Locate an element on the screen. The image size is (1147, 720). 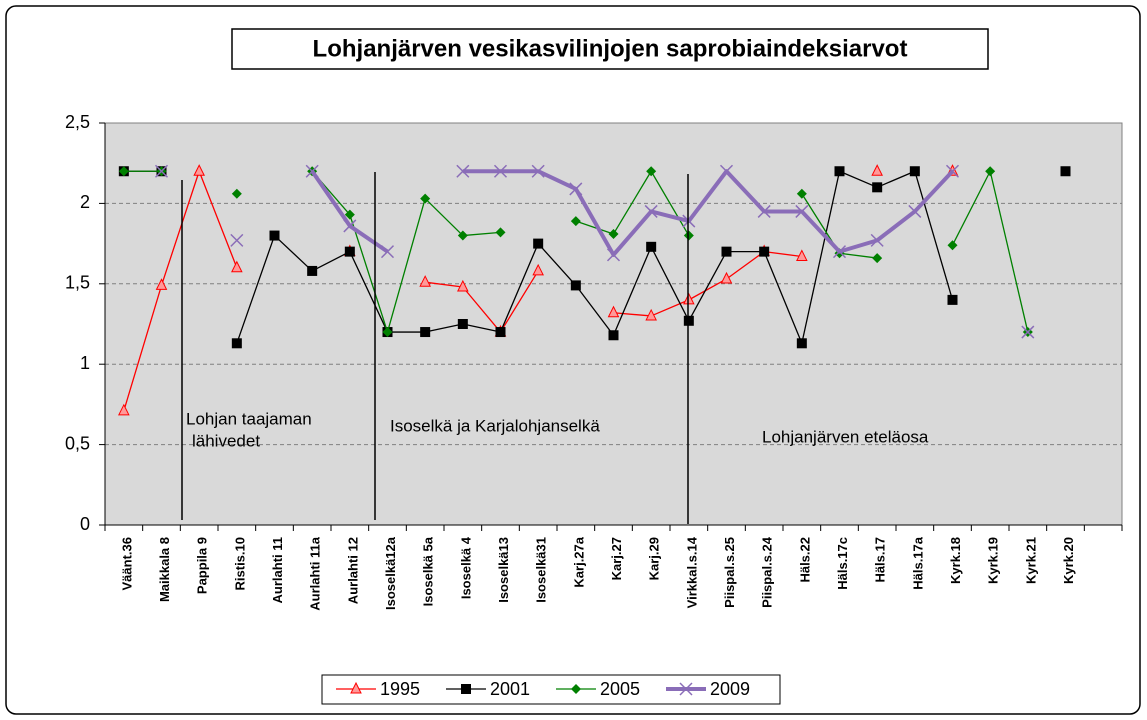
x-tick-label: Aurlahti 12 is located at coordinates (352, 570).